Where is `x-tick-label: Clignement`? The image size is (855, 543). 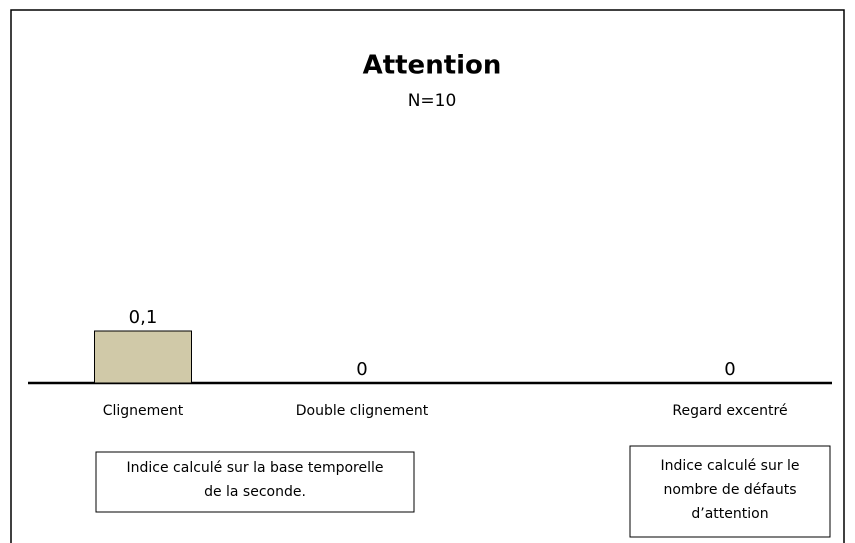 x-tick-label: Clignement is located at coordinates (143, 411).